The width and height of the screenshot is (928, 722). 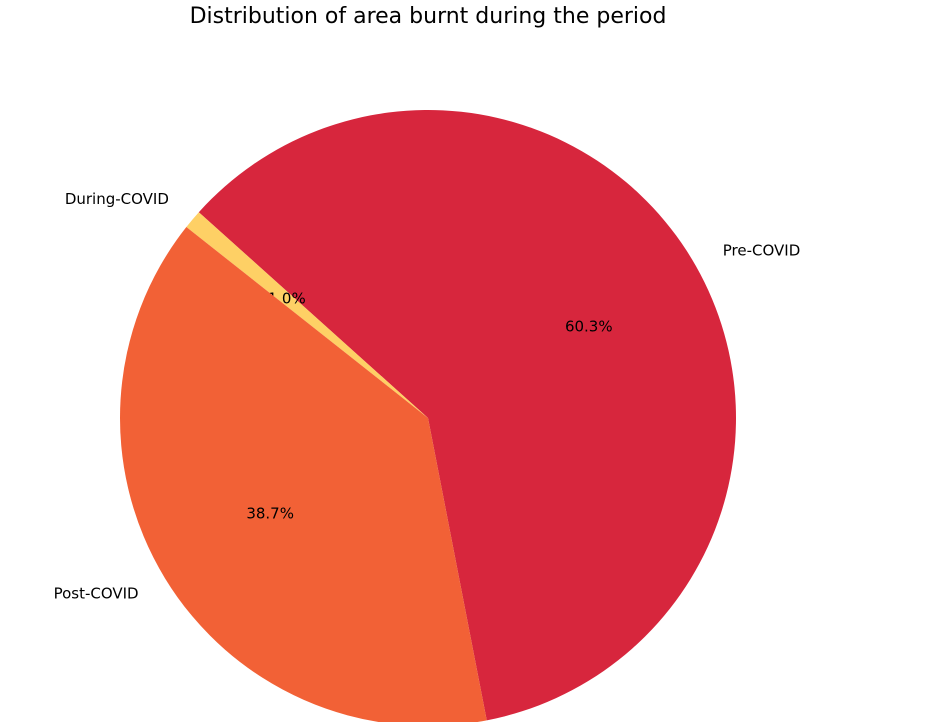 I want to click on pie-slice, so click(x=307, y=315).